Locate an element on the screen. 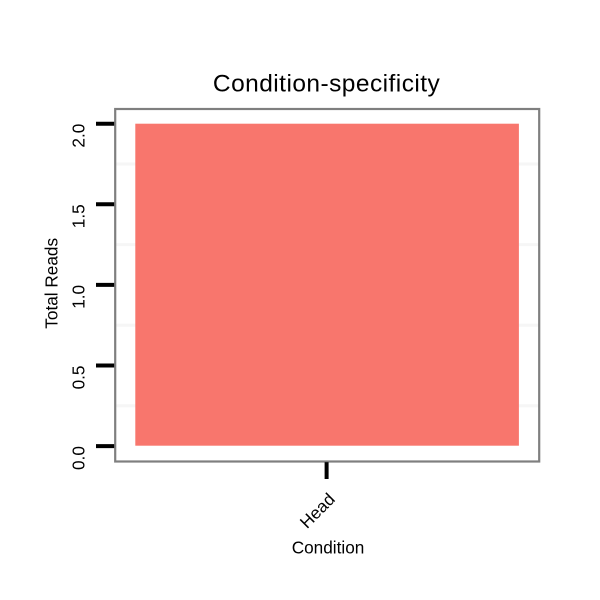 The image size is (600, 600). svg-text: Head is located at coordinates (317, 510).